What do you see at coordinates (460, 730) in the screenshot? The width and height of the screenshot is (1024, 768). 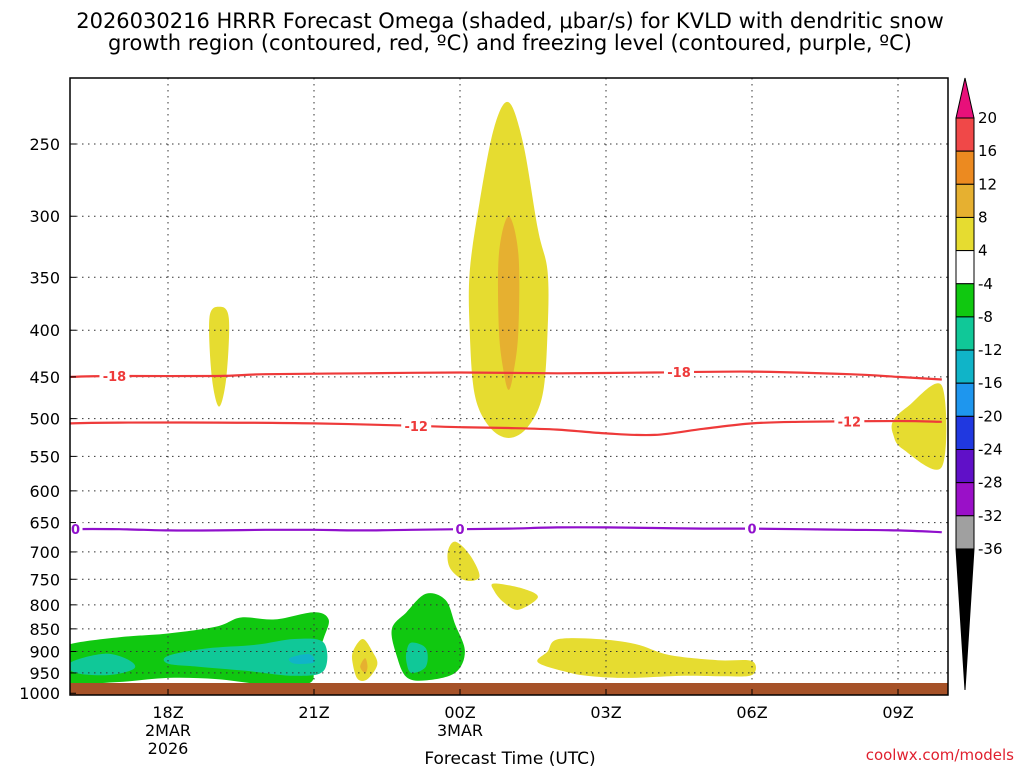 I see `x-tick-sublabel-00Z-1: 3MAR` at bounding box center [460, 730].